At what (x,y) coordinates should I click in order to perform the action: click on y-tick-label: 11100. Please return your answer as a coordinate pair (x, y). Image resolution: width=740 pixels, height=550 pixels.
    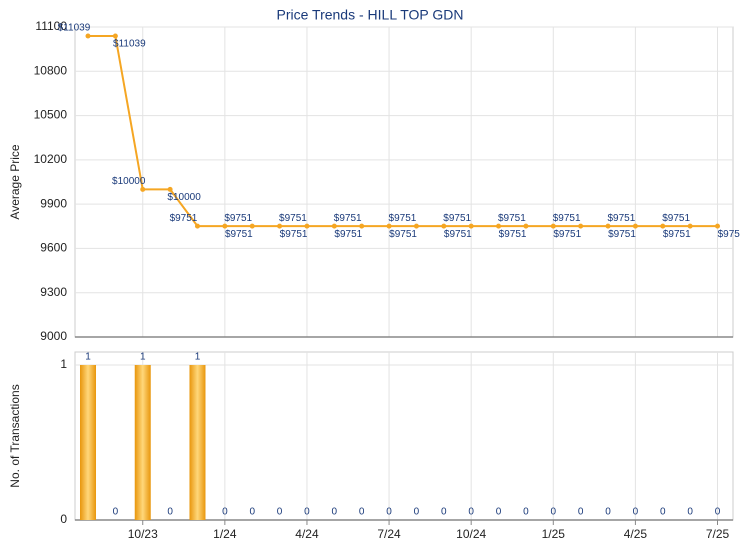
    Looking at the image, I should click on (51, 26).